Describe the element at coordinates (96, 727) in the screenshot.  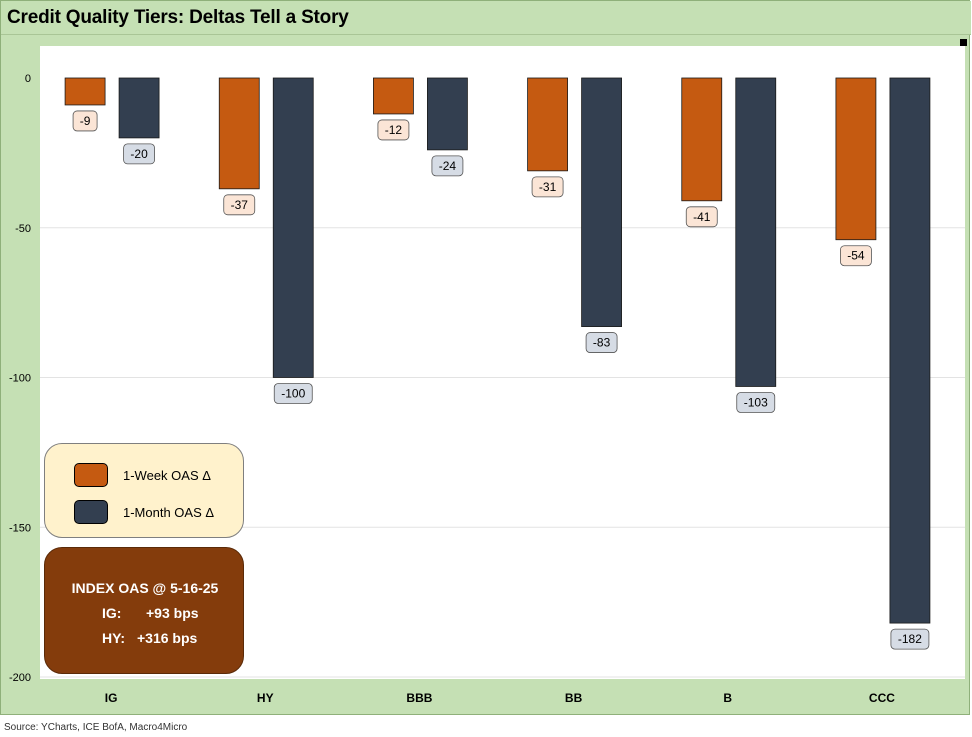
I see `source-note: Source: YCharts, ICE BofA, Macro4Micro` at that location.